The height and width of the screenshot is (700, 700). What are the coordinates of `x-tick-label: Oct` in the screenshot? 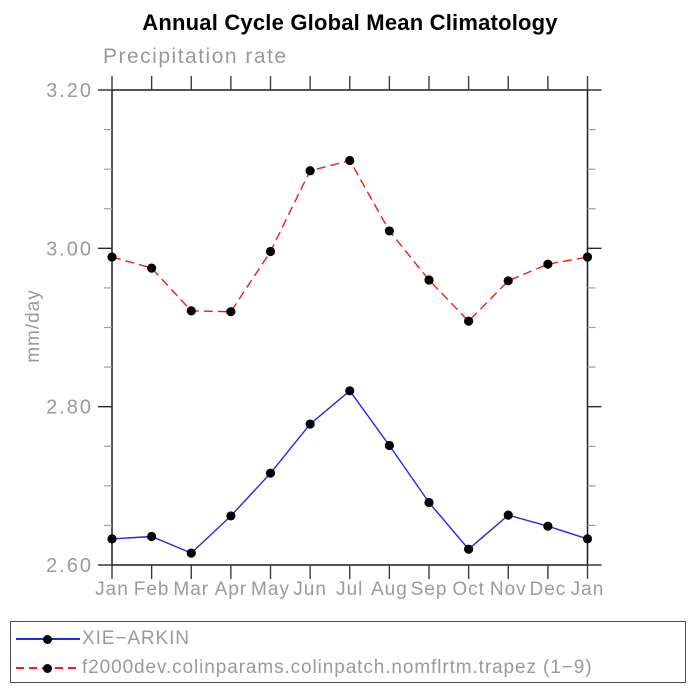 It's located at (468, 589).